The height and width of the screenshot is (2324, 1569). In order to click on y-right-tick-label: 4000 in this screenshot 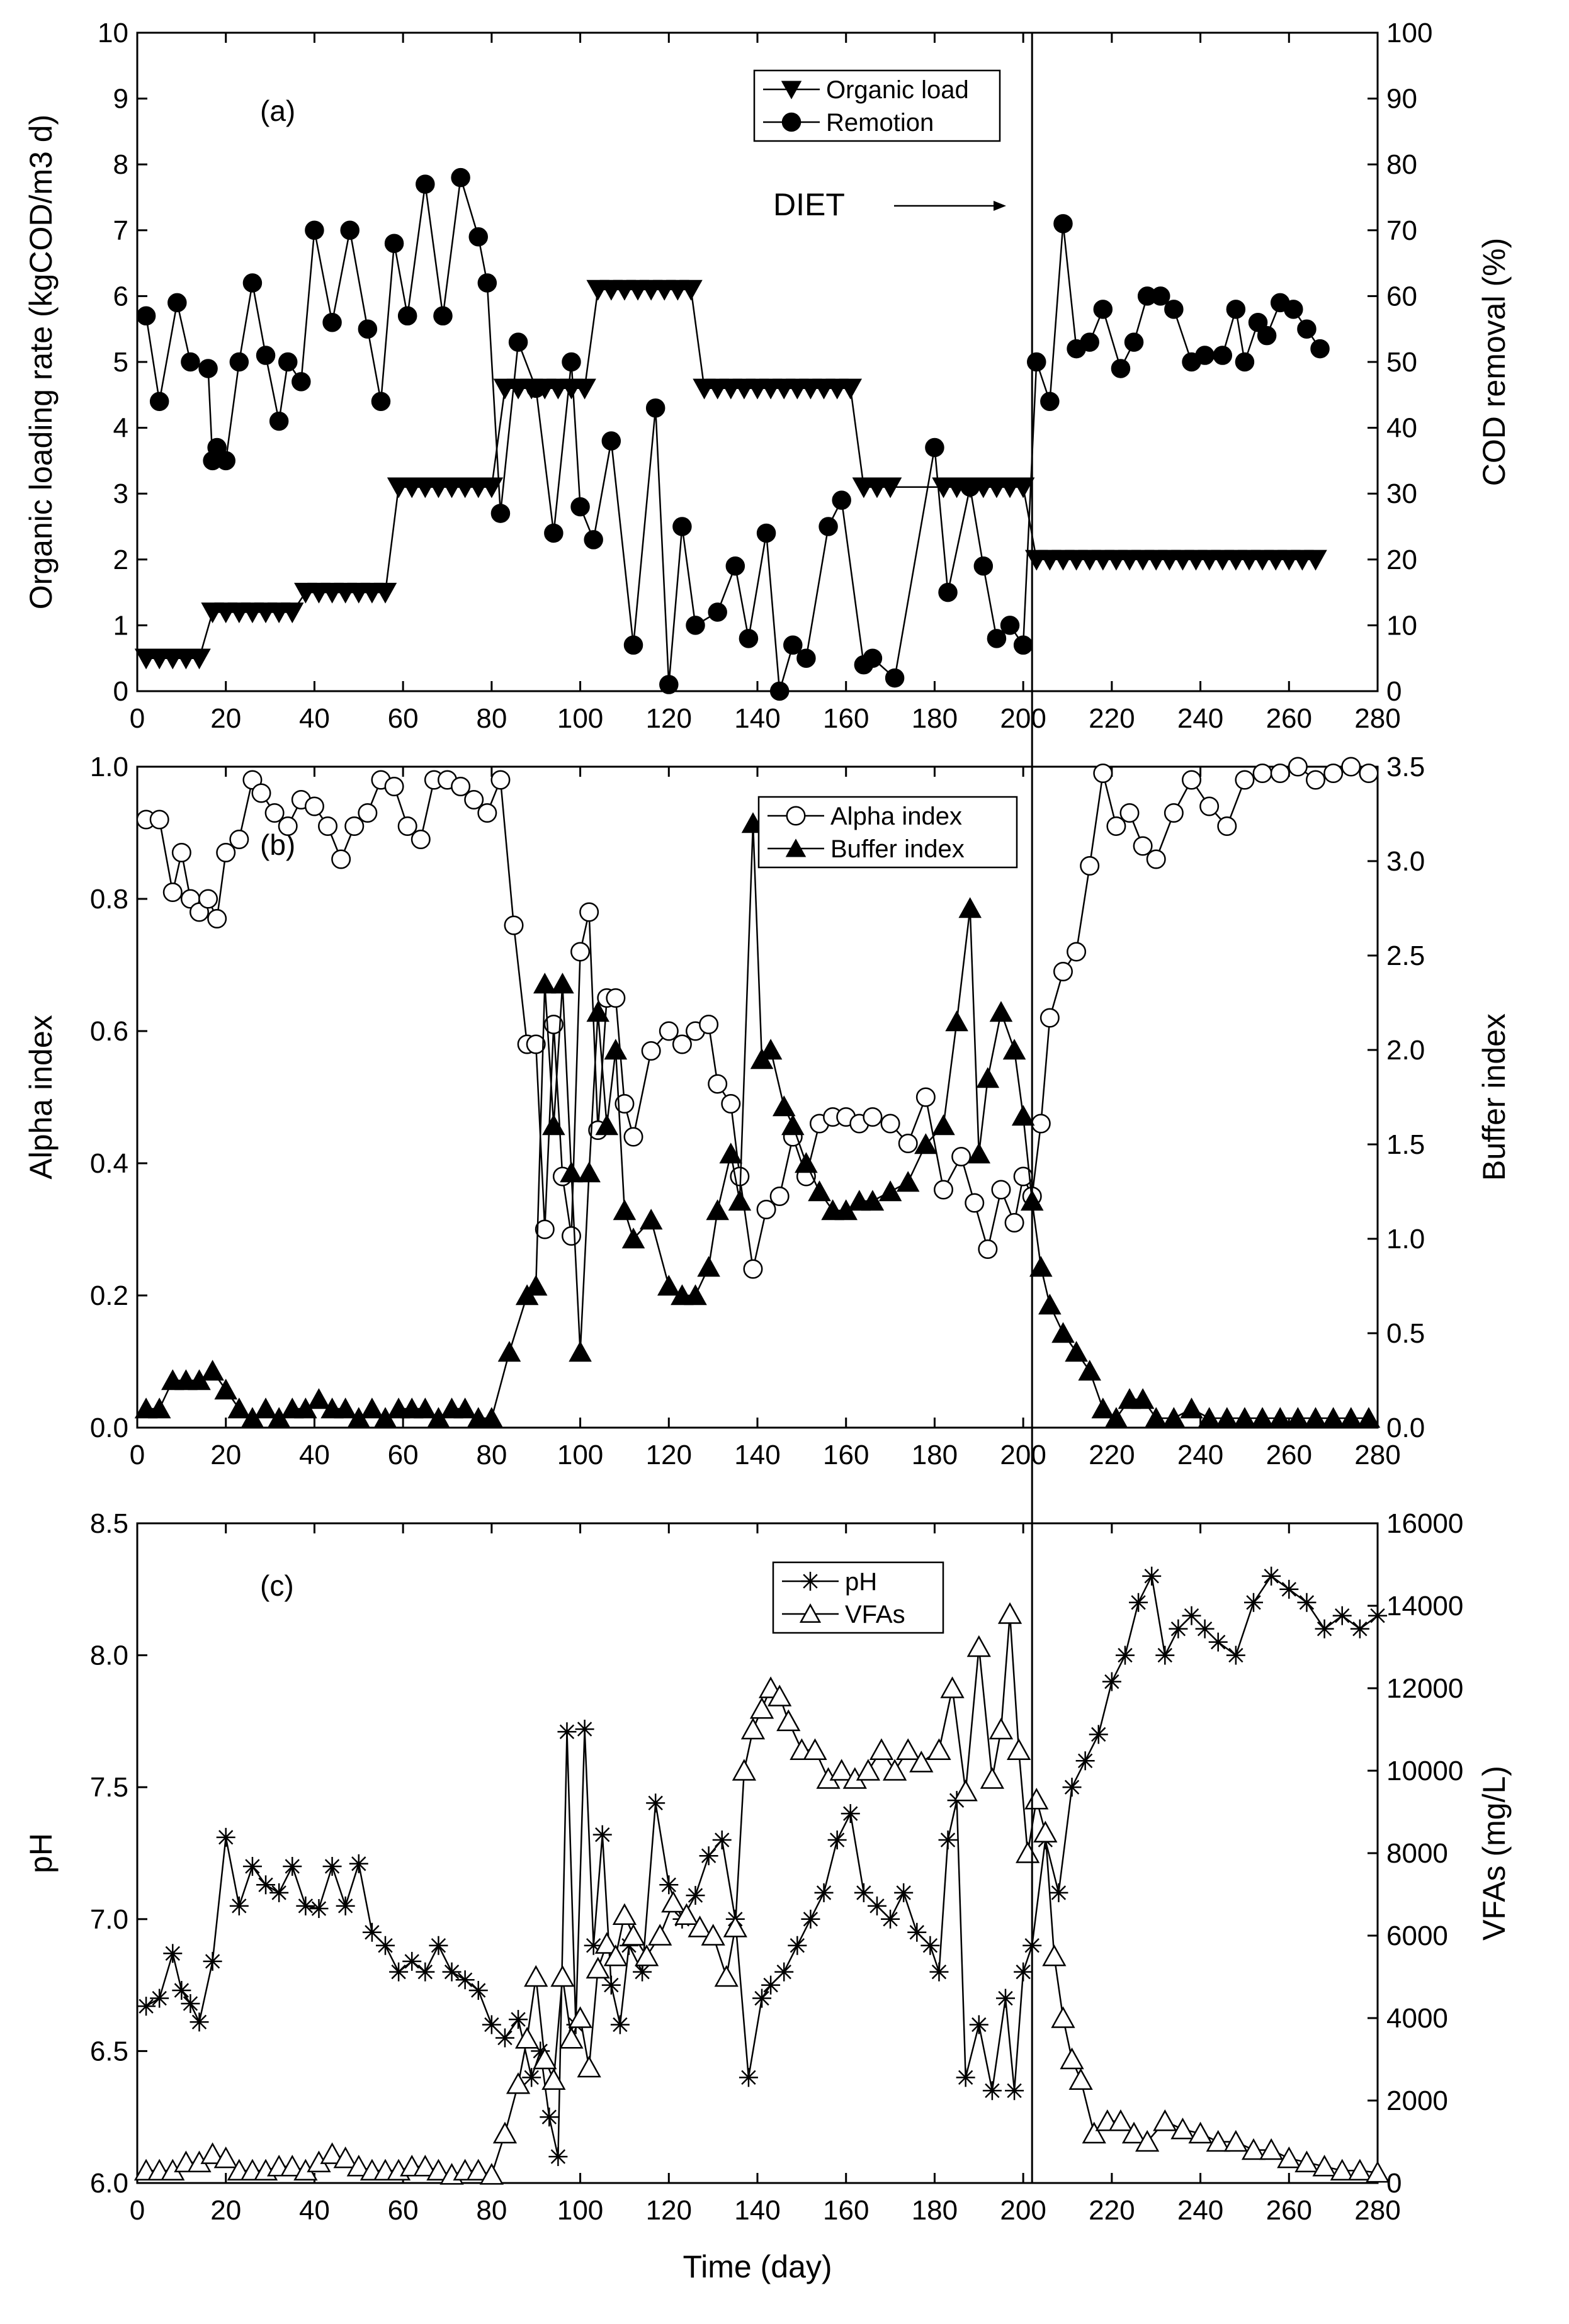, I will do `click(1417, 2018)`.